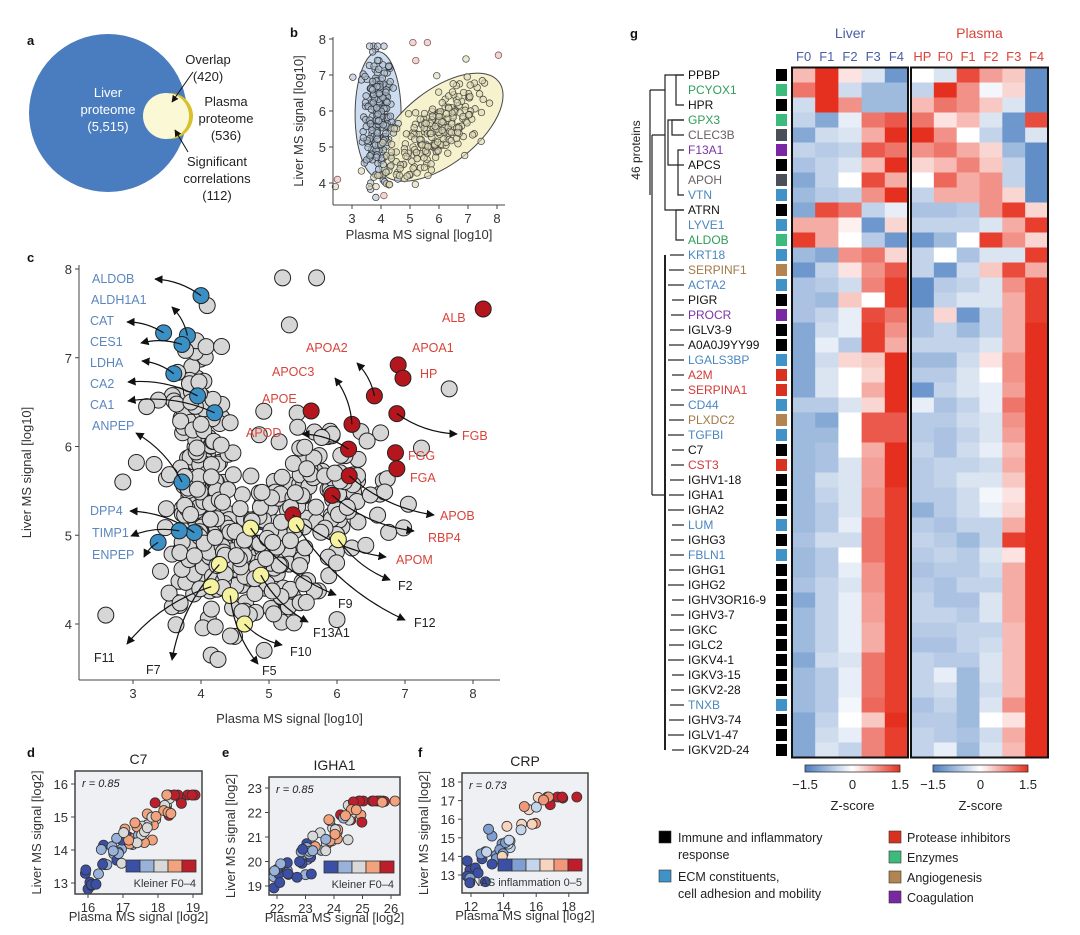 The height and width of the screenshot is (935, 1080). I want to click on row-label: SERPINA1, so click(718, 390).